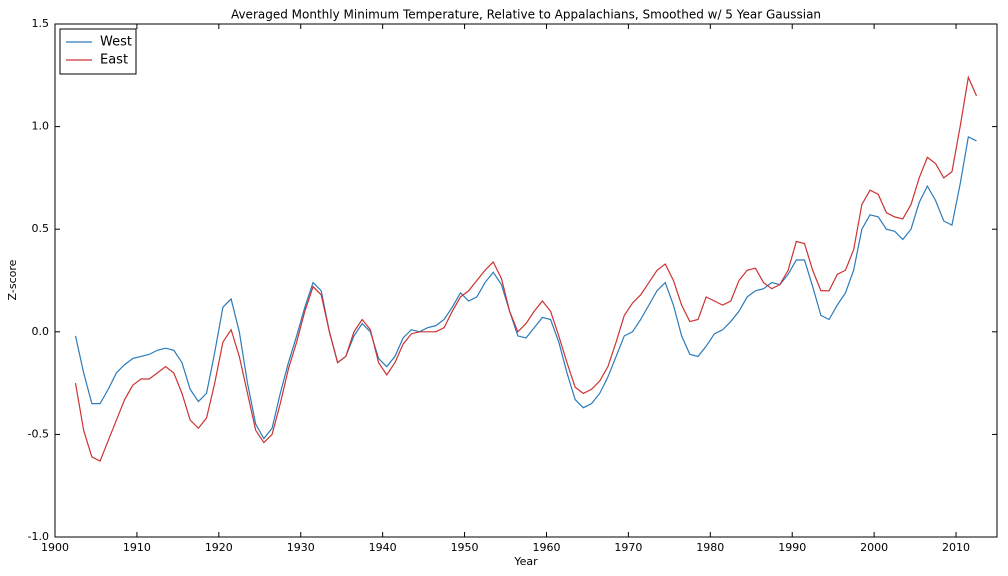 This screenshot has width=1008, height=576. I want to click on y-tick-label: 0.5, so click(41, 228).